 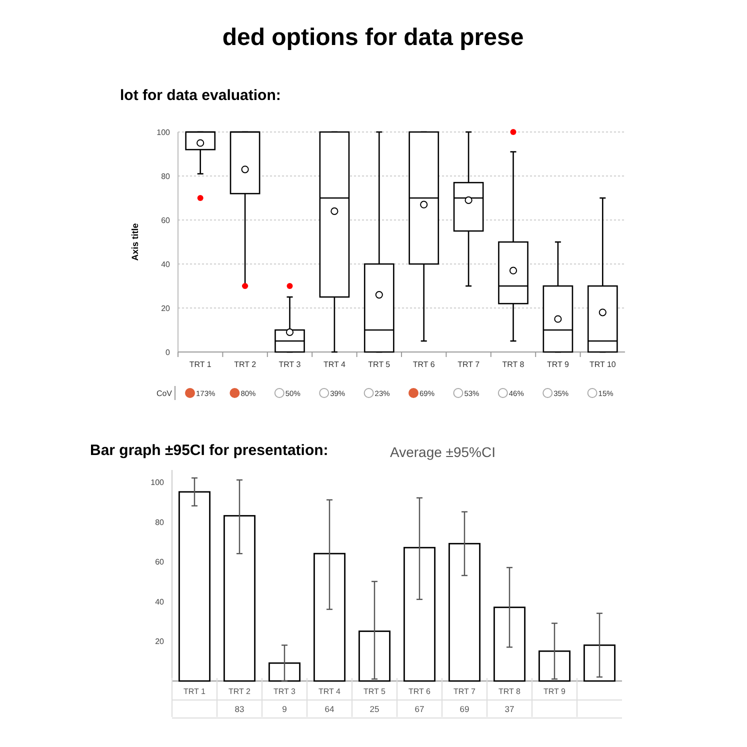 I want to click on data-label: 25, so click(x=375, y=709).